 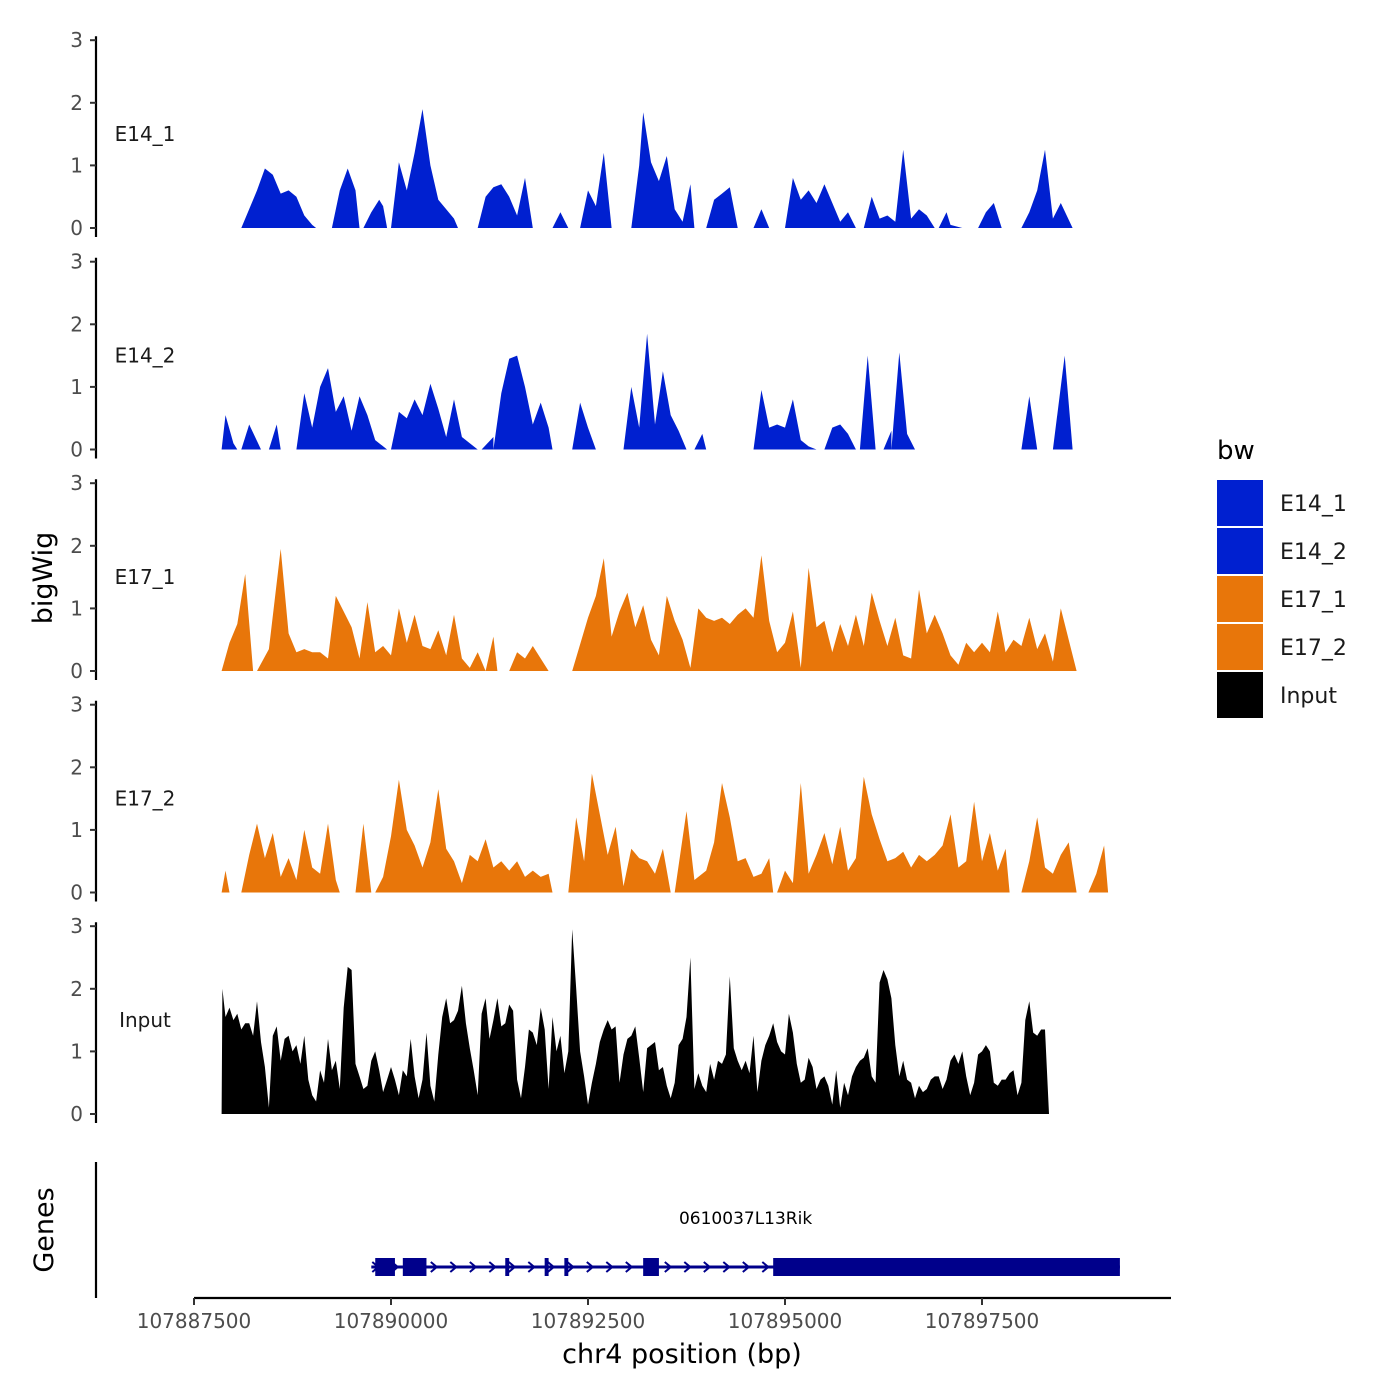 I want to click on x-axis-title: chr4 position (bp), so click(x=682, y=1354).